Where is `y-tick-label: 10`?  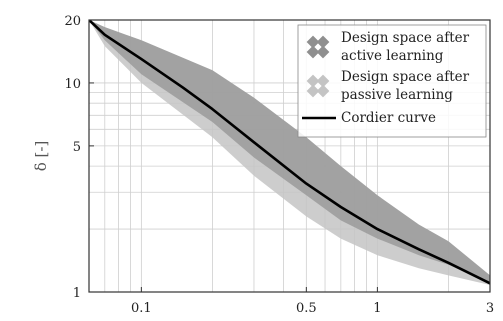 y-tick-label: 10 is located at coordinates (72, 84).